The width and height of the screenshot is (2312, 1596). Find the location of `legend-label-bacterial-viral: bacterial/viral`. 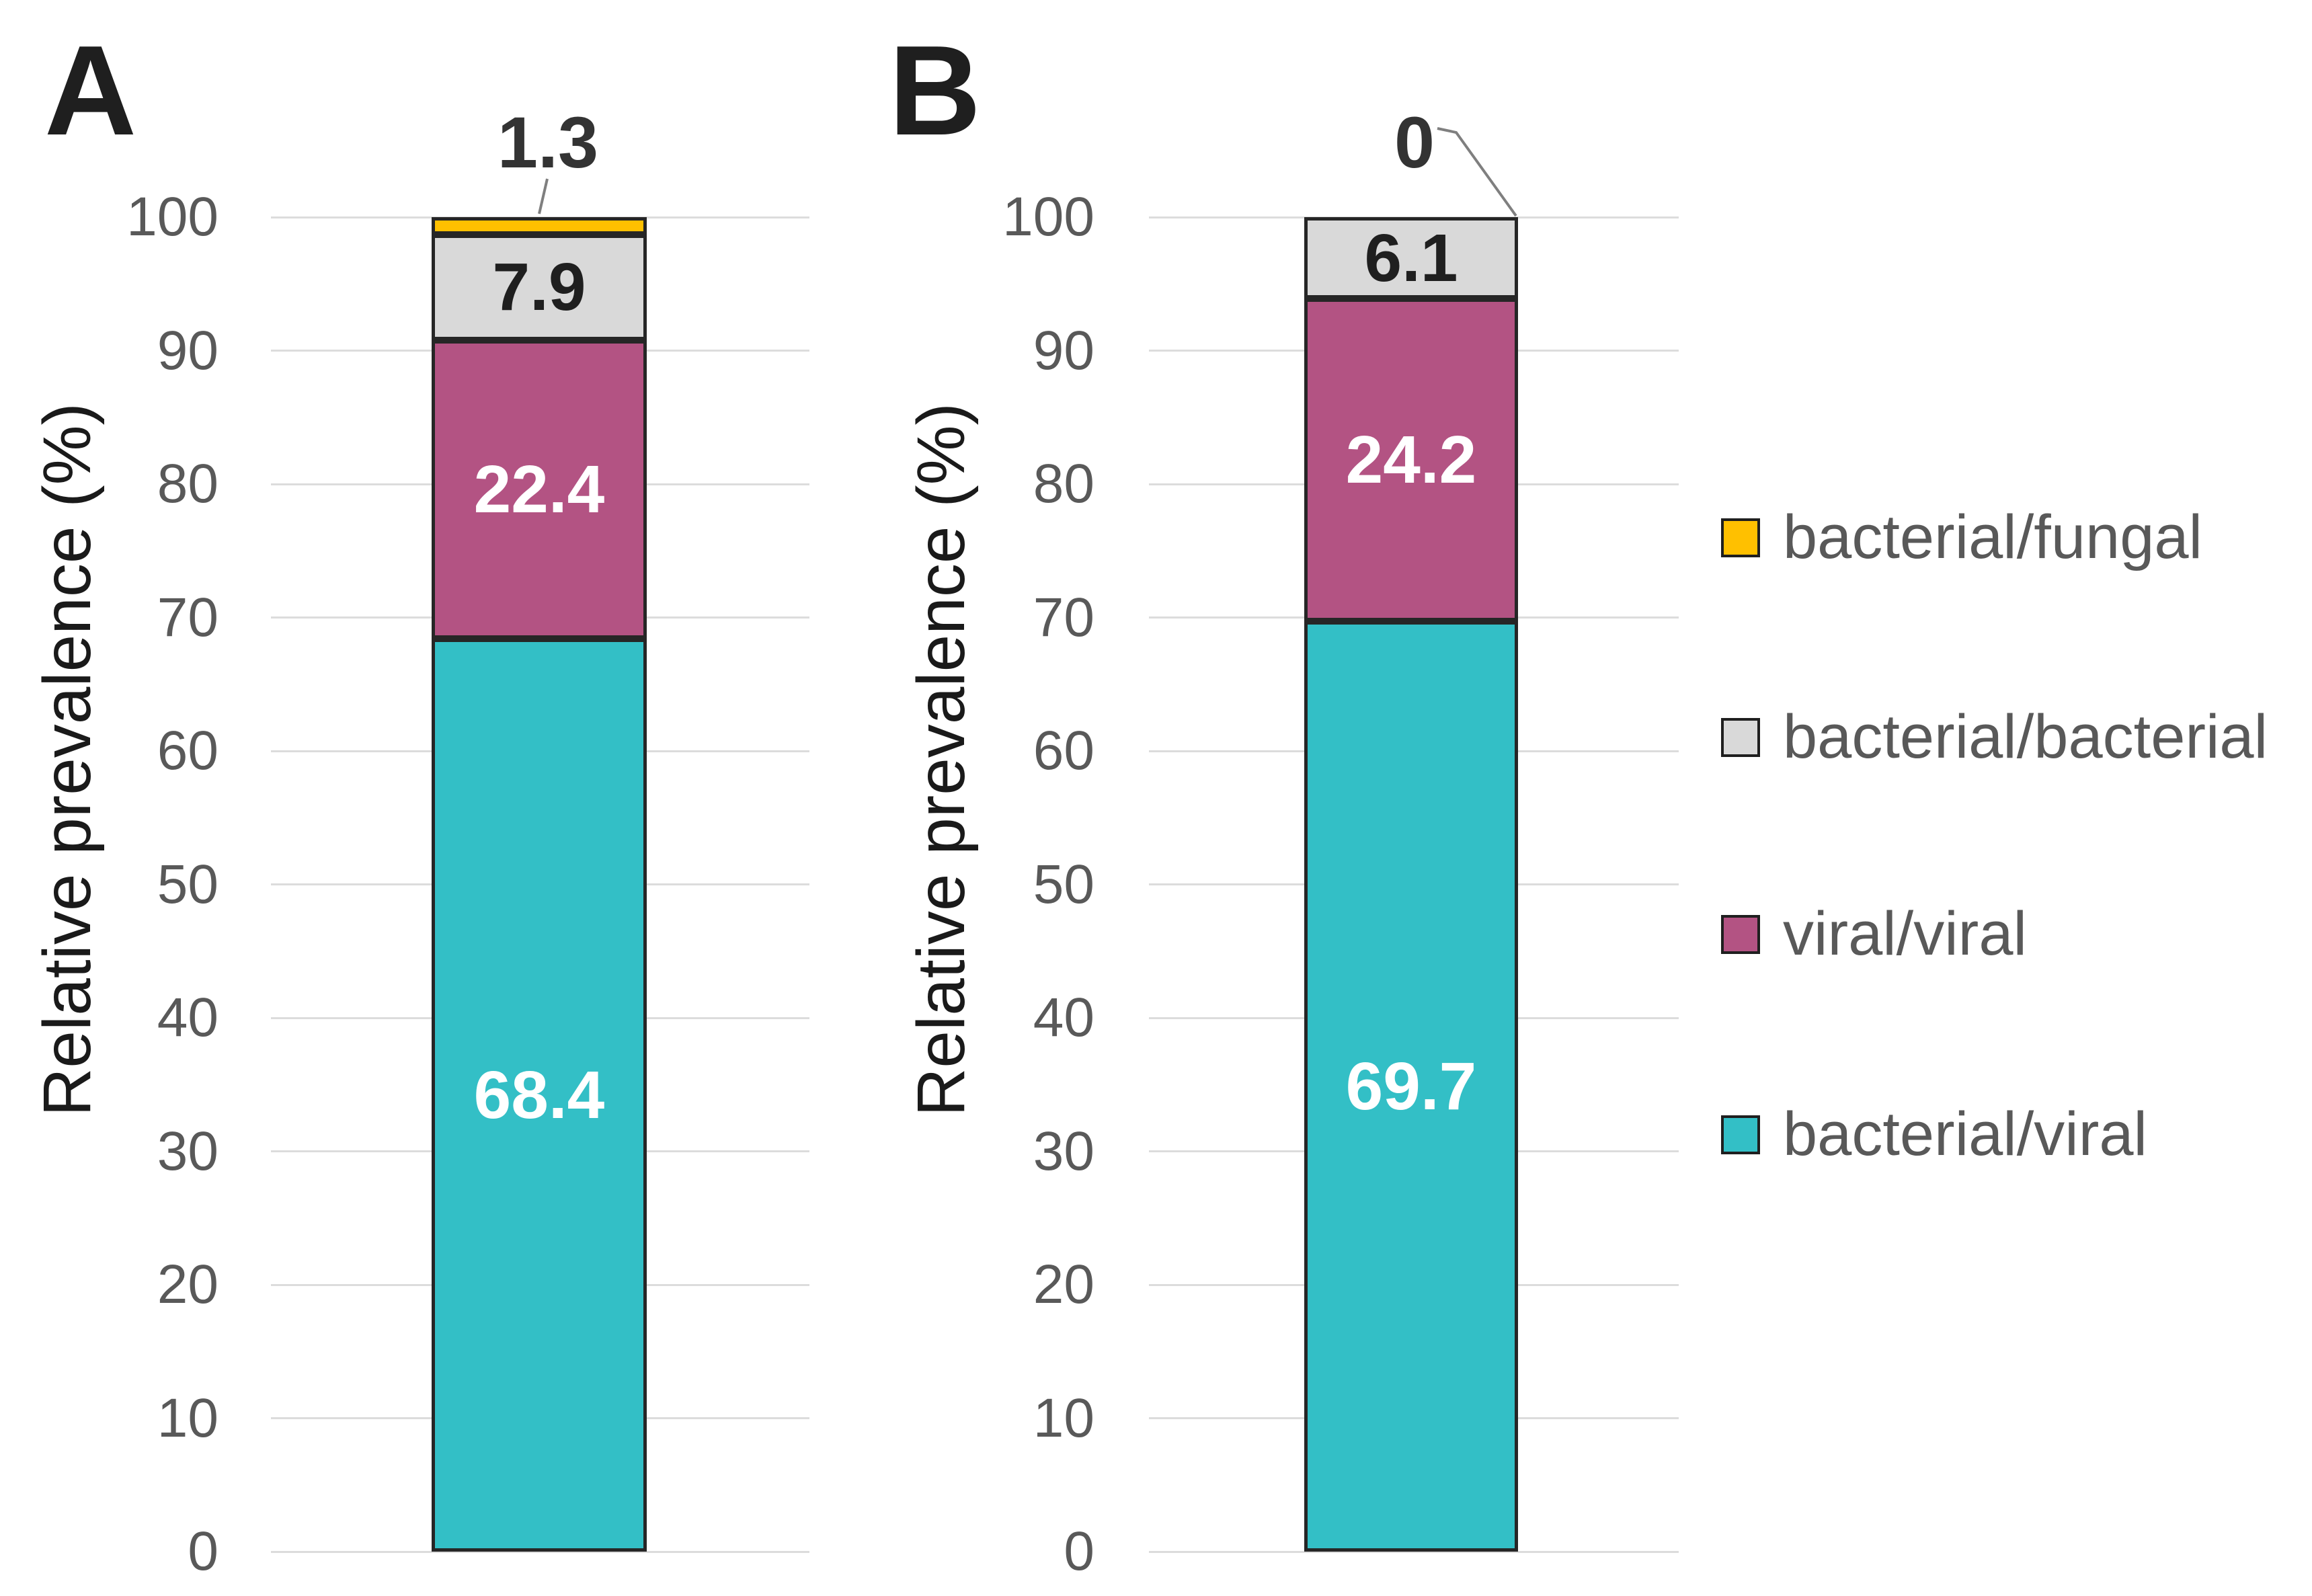

legend-label-bacterial-viral: bacterial/viral is located at coordinates (1965, 1134).